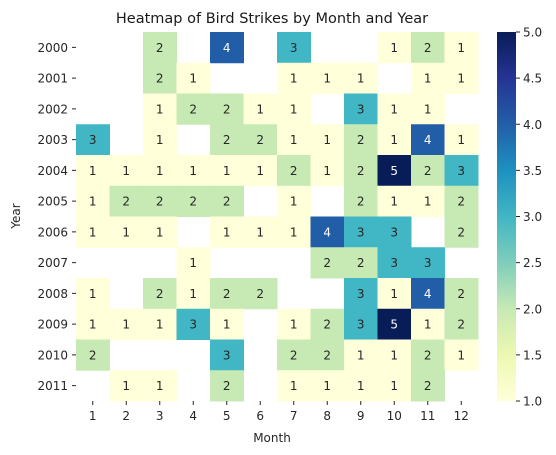 This screenshot has height=455, width=556. What do you see at coordinates (279, 412) in the screenshot?
I see `x-axis: 1 2 3 4 5 6 7 8 9 10 11 12` at bounding box center [279, 412].